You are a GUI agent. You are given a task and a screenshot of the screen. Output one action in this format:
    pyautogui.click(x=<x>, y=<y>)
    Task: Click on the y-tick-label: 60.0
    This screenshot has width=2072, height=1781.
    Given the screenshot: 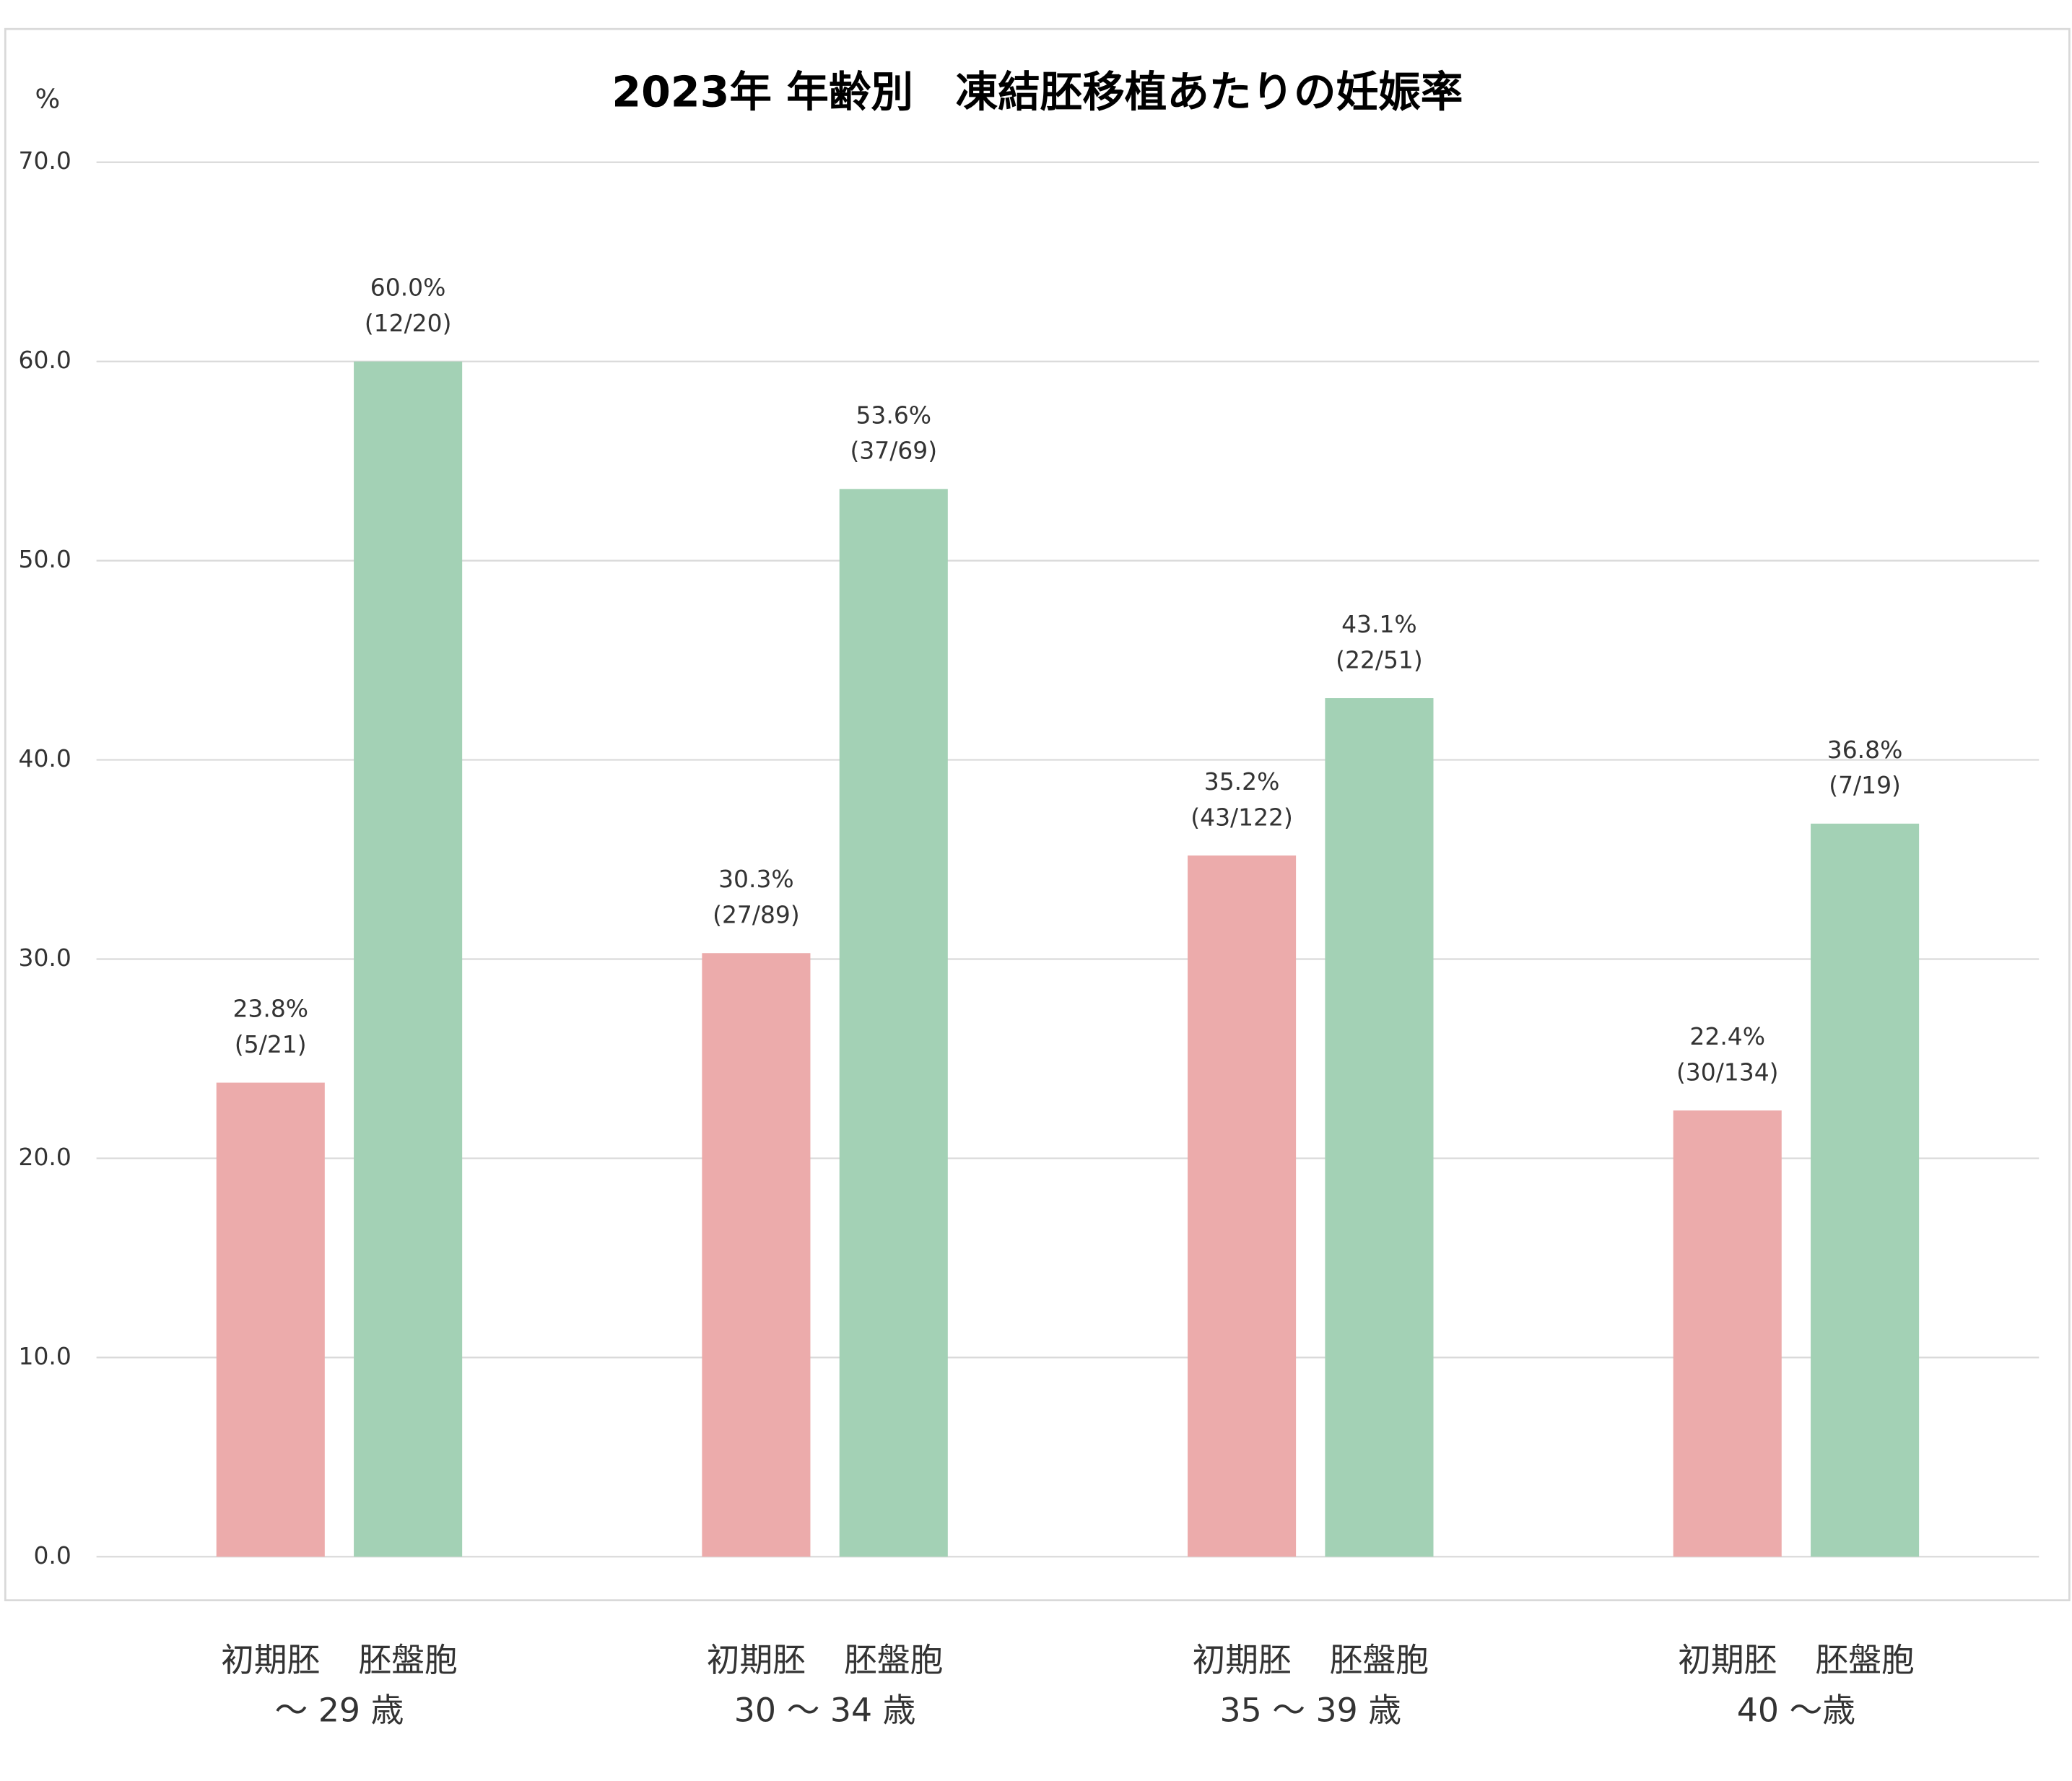 What is the action you would take?
    pyautogui.click(x=44, y=360)
    